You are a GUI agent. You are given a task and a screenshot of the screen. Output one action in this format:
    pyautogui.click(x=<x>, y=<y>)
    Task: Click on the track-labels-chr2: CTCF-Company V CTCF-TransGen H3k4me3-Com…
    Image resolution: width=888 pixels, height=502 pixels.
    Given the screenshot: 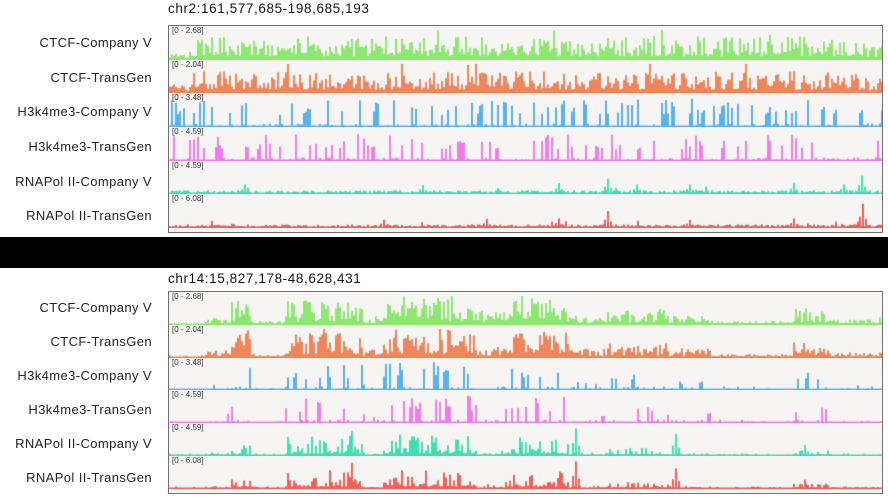 What is the action you would take?
    pyautogui.click(x=80, y=129)
    